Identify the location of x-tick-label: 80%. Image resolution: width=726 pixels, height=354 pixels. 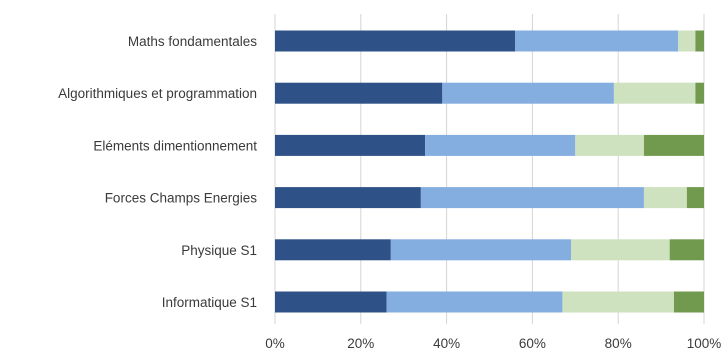
(618, 343).